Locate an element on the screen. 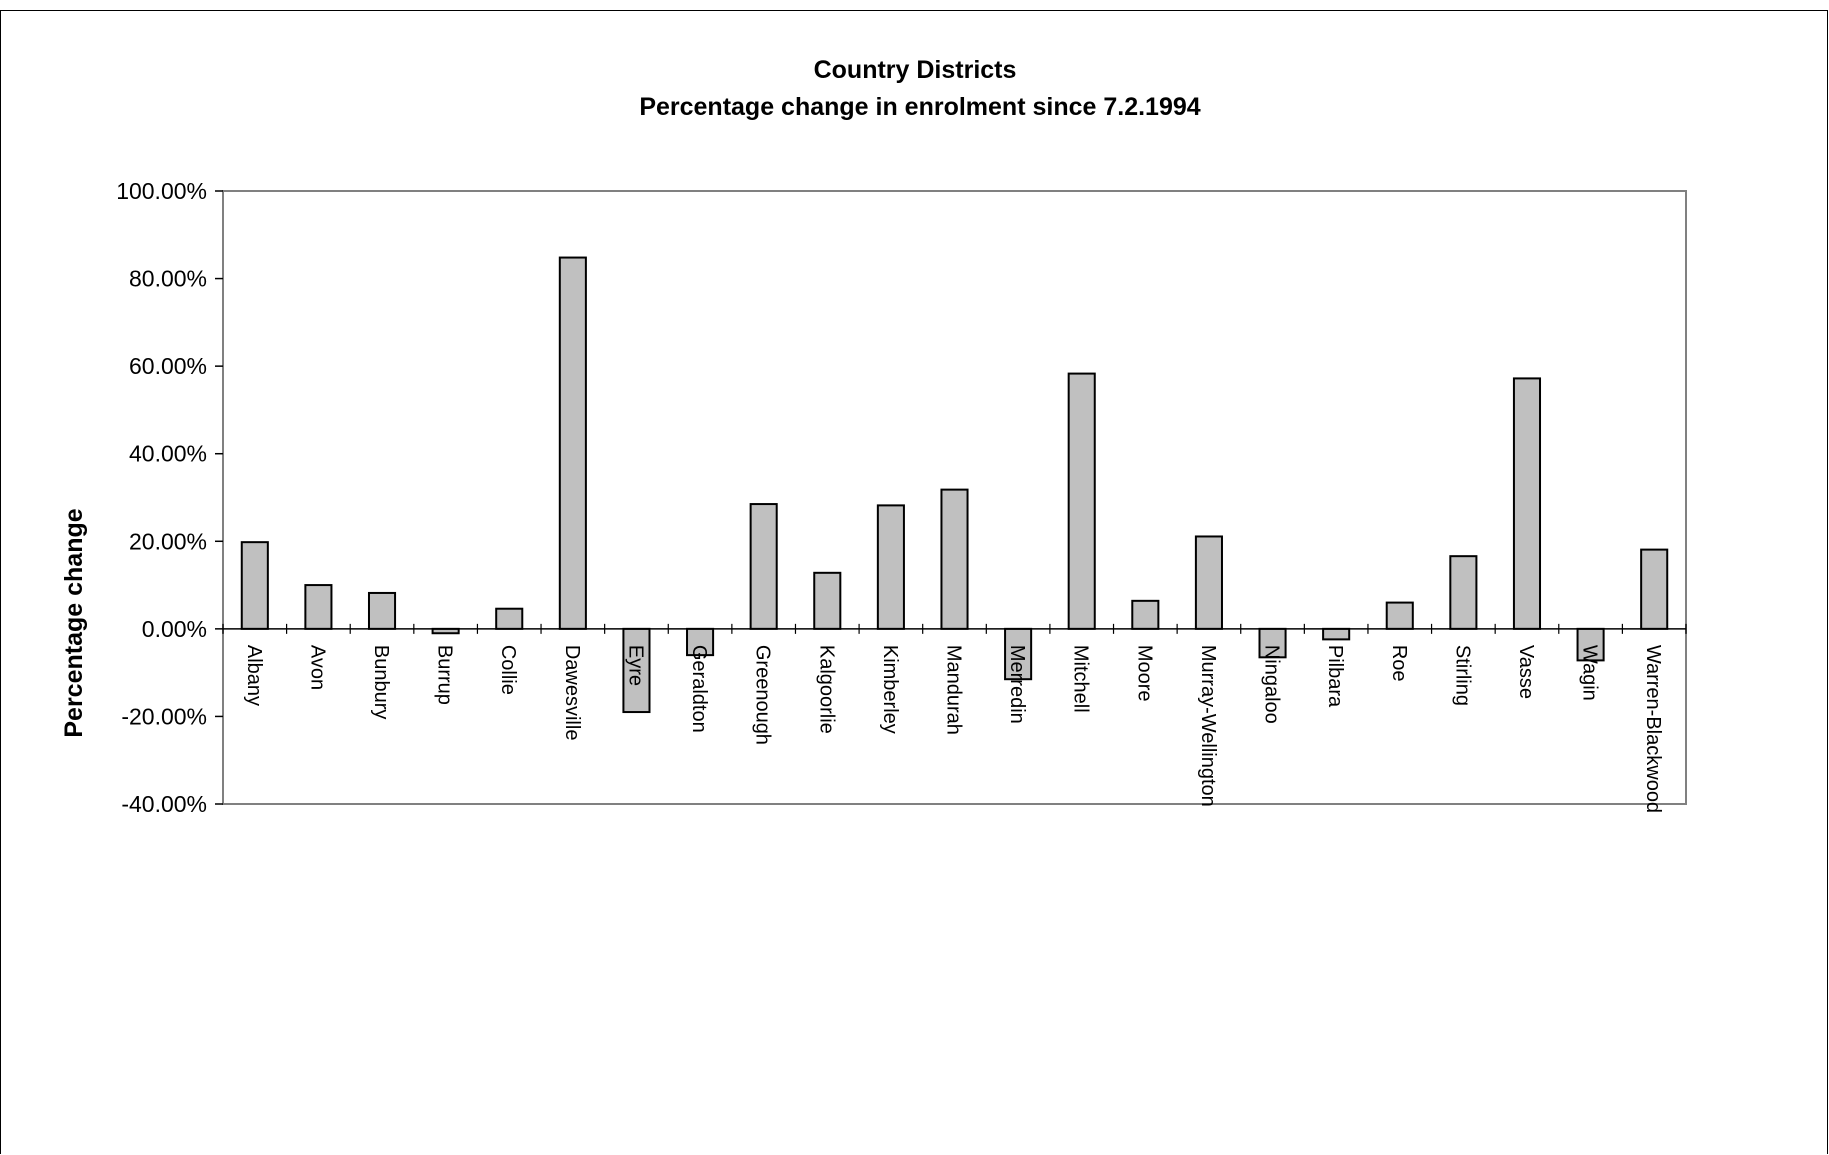  bar-moore is located at coordinates (1145, 614).